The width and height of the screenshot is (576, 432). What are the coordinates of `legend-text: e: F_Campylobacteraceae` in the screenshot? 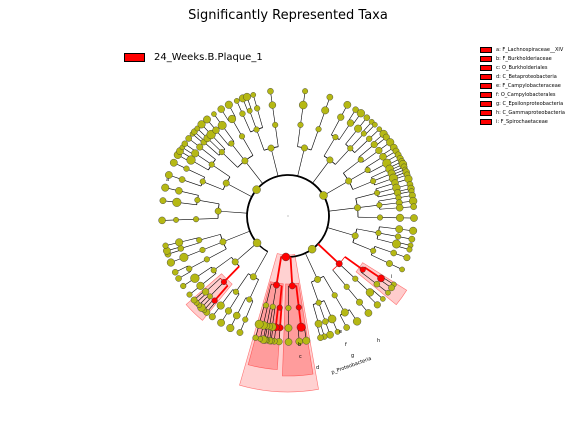 It's located at (528, 85).